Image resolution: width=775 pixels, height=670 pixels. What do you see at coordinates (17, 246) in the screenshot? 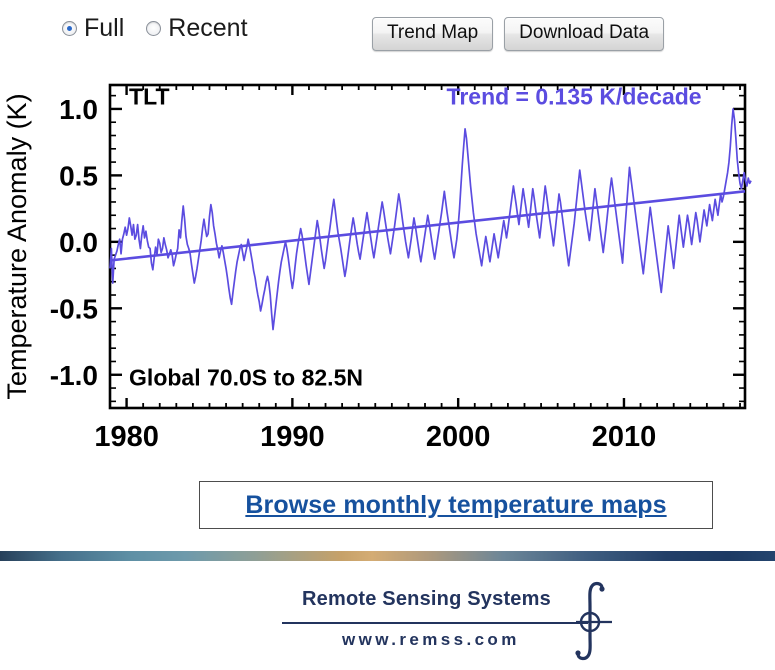
I see `y-axis-title: Temperature Anomaly (K)` at bounding box center [17, 246].